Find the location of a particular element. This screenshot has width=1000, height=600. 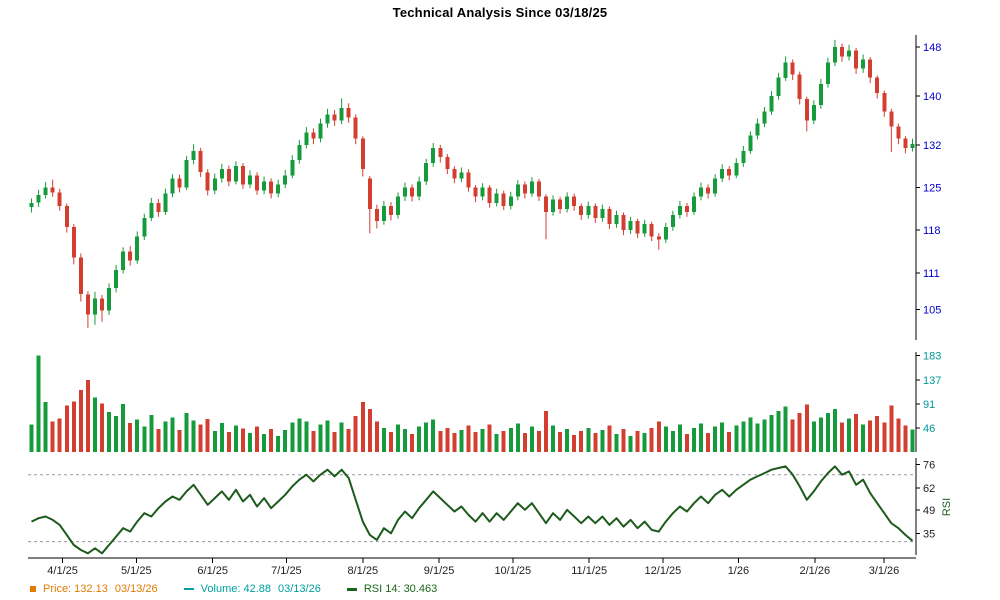

x-tick-label: 5/1/25 is located at coordinates (136, 571).